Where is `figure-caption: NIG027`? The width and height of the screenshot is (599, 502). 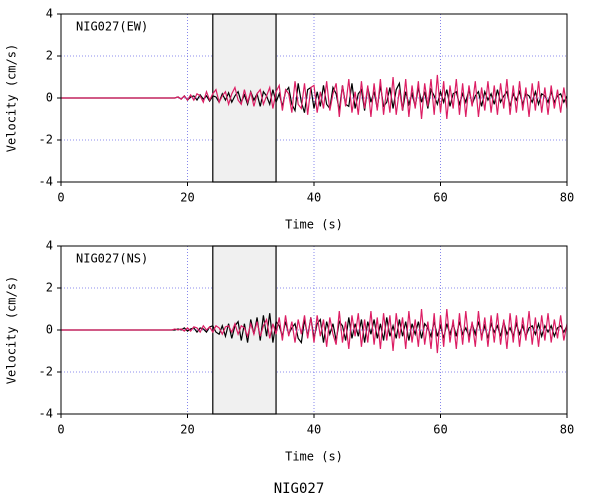 figure-caption: NIG027 is located at coordinates (299, 489).